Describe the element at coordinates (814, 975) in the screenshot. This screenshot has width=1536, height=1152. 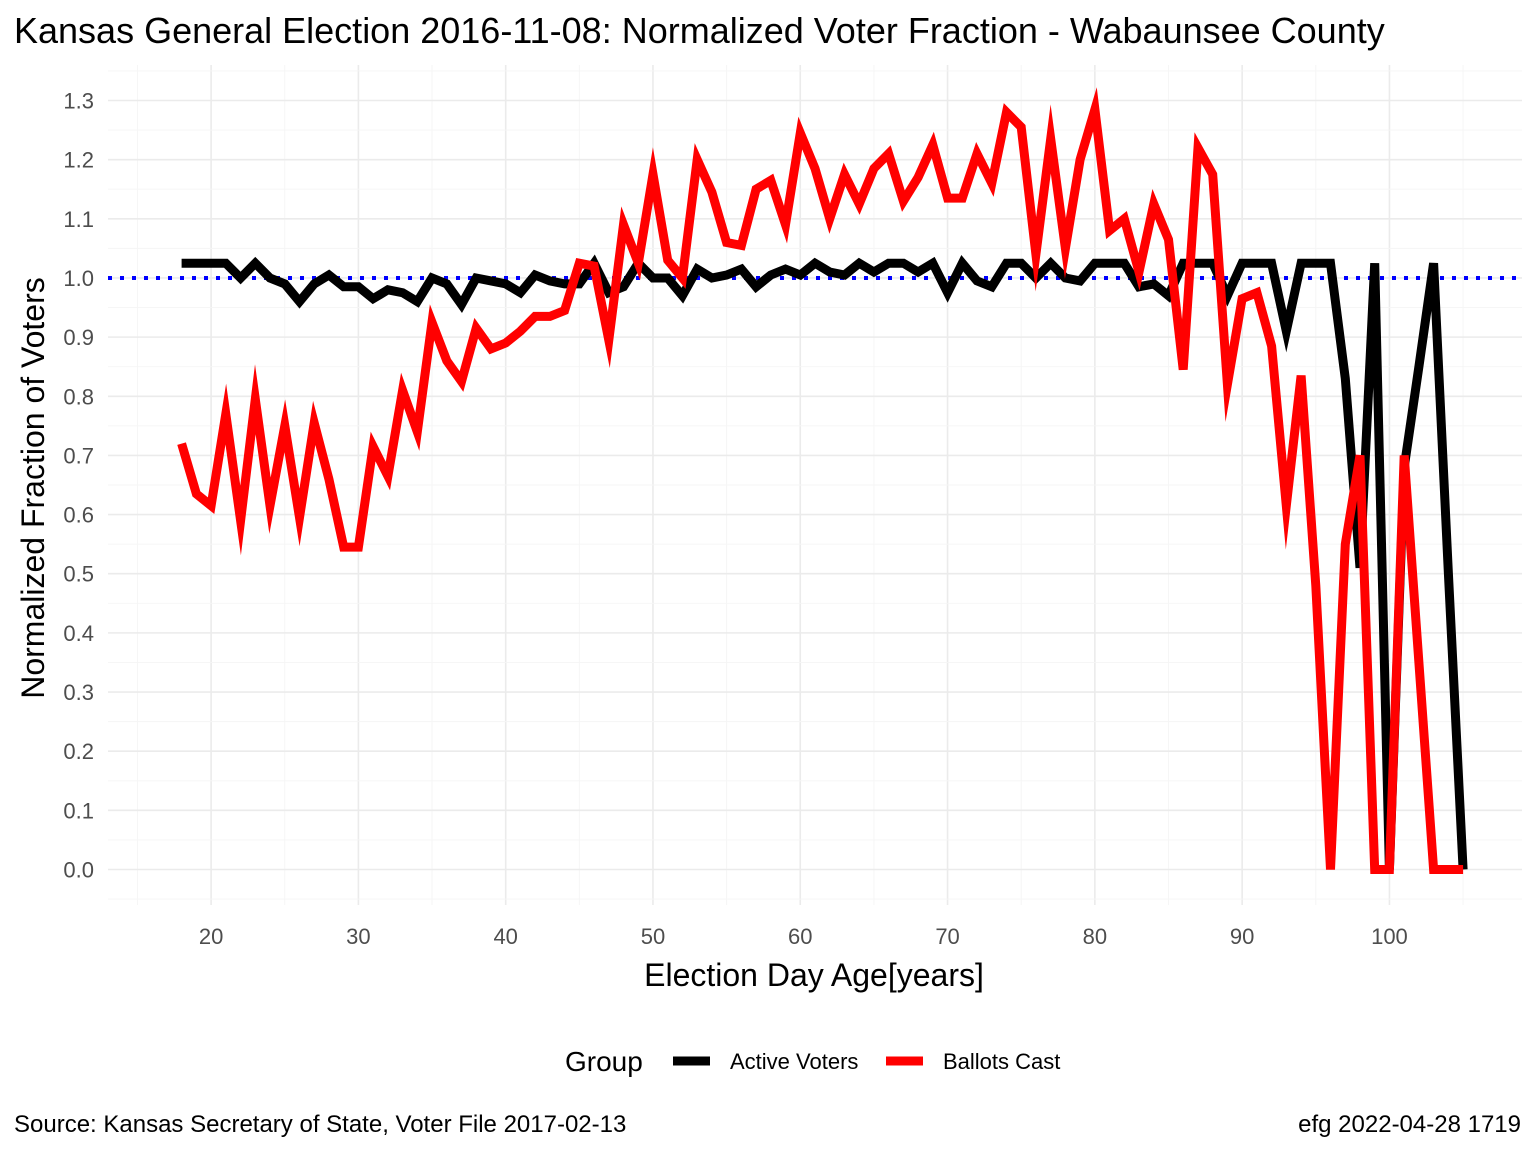
I see `x-axis-title: Election Day Age[years]` at that location.